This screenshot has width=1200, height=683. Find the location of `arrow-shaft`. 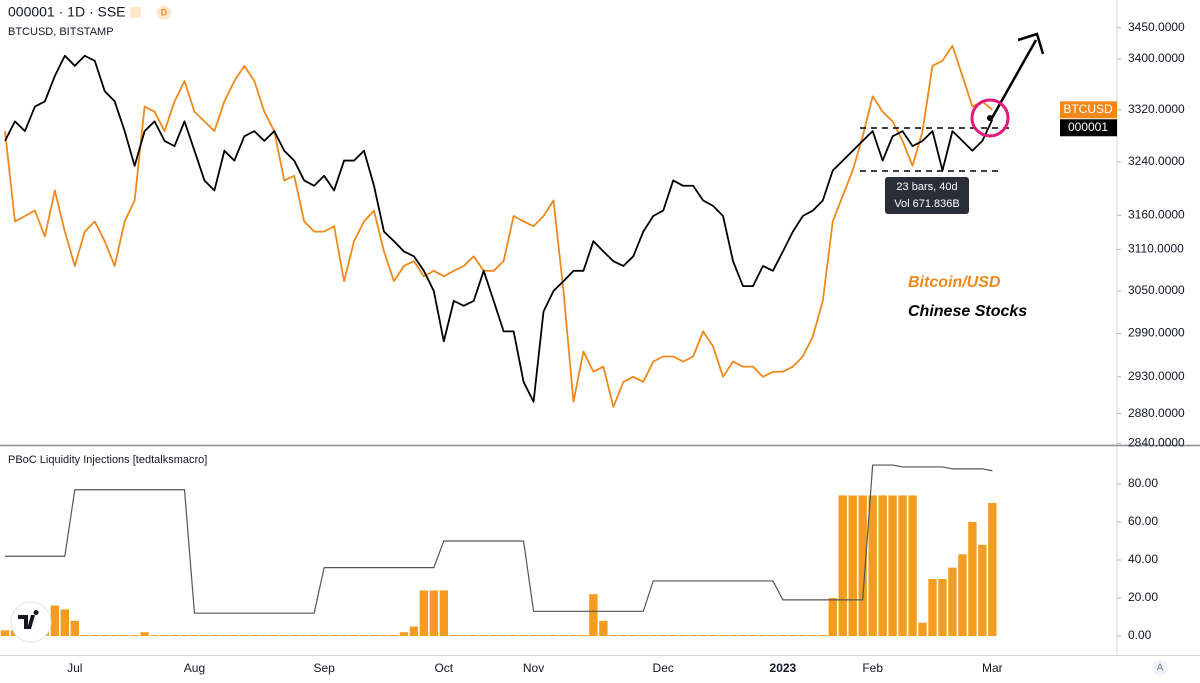

arrow-shaft is located at coordinates (1014, 79).